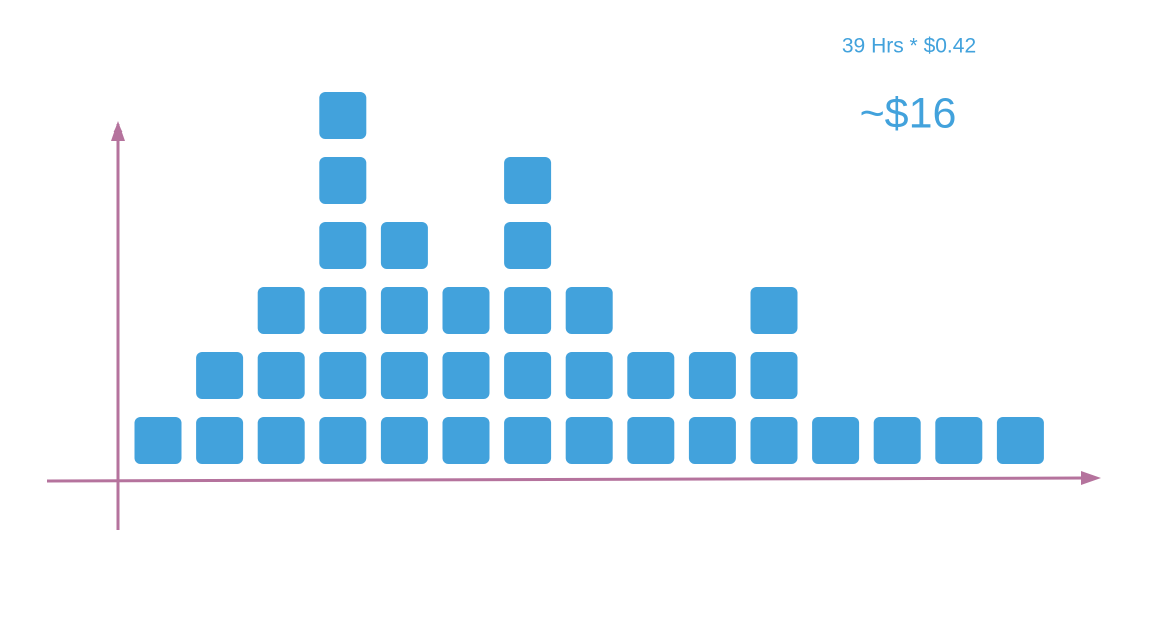 Image resolution: width=1176 pixels, height=634 pixels. I want to click on x-axis, so click(566, 479).